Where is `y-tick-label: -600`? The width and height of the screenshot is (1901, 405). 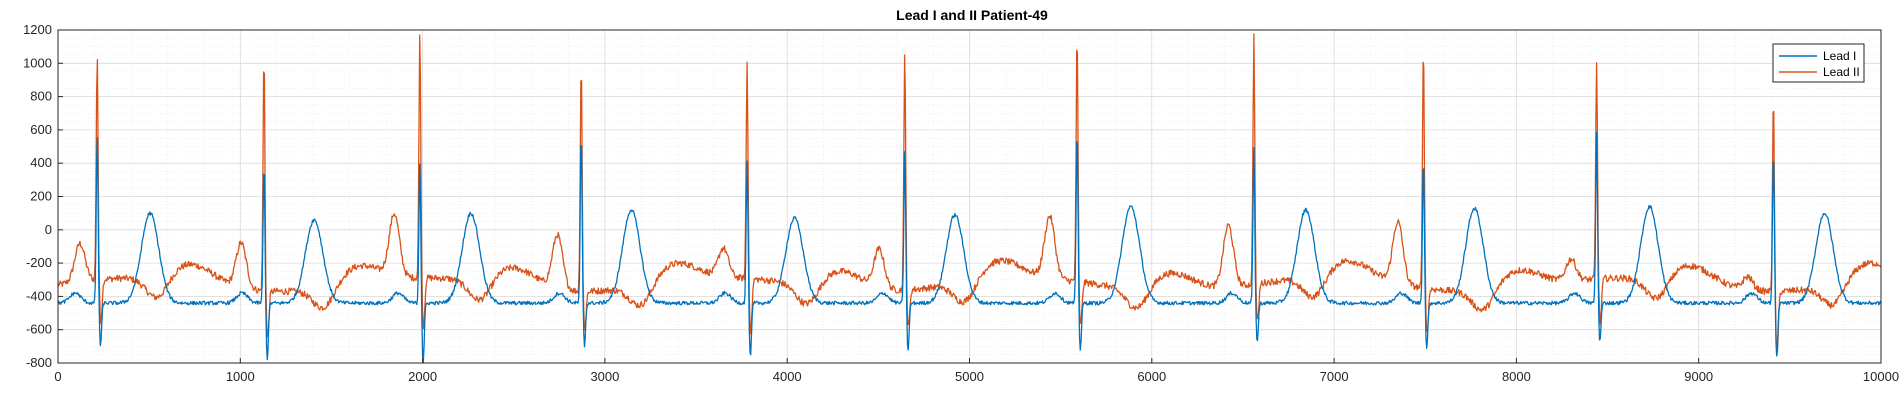
y-tick-label: -600 is located at coordinates (39, 329).